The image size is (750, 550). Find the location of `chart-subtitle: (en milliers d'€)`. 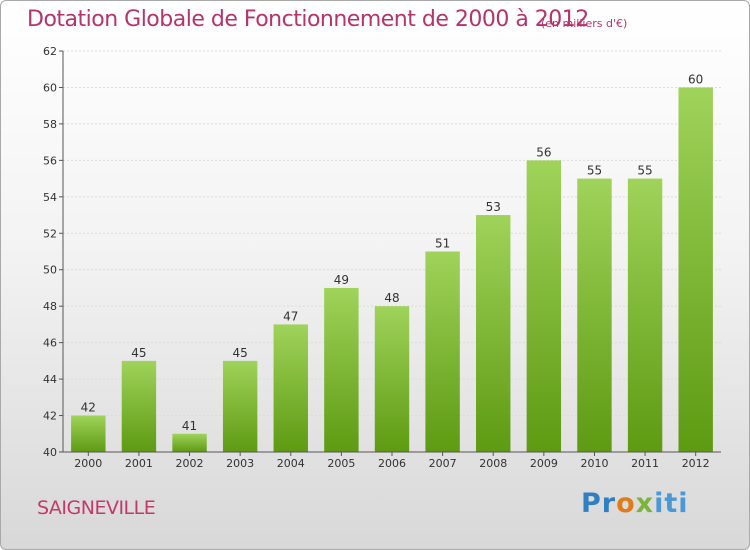

chart-subtitle: (en milliers d'€) is located at coordinates (584, 23).